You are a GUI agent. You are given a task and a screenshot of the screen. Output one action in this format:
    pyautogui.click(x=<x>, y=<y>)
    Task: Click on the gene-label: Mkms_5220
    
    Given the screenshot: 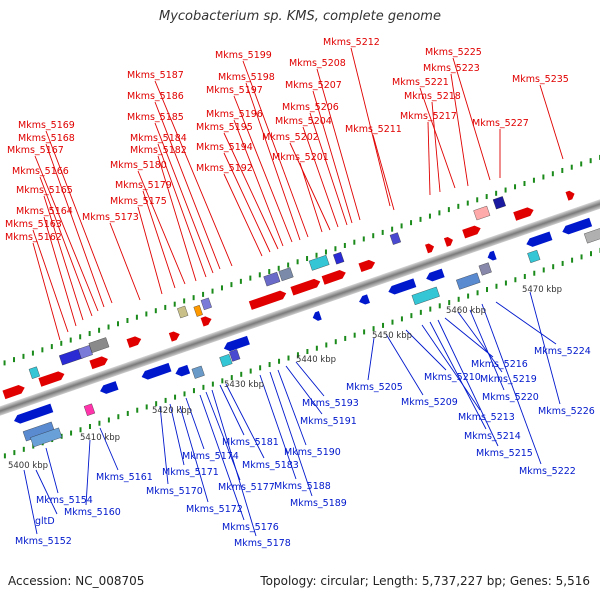 What is the action you would take?
    pyautogui.click(x=510, y=397)
    